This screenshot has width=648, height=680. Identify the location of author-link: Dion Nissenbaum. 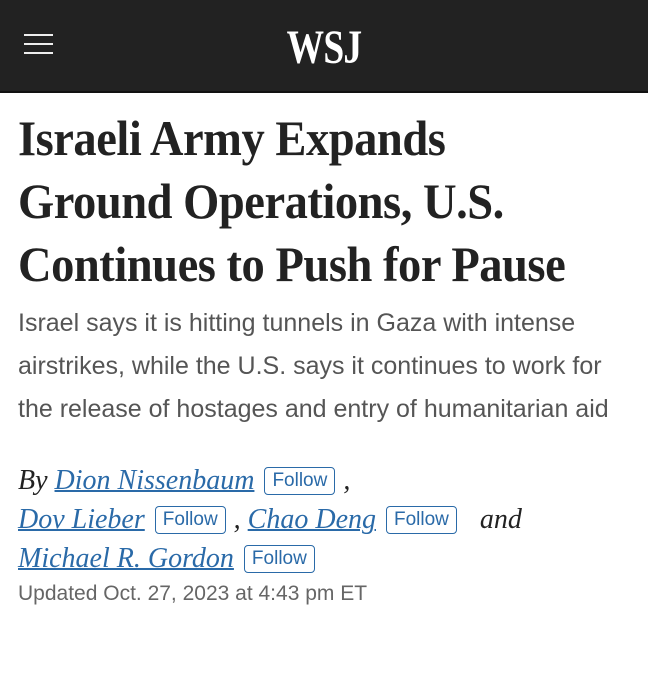
(154, 480).